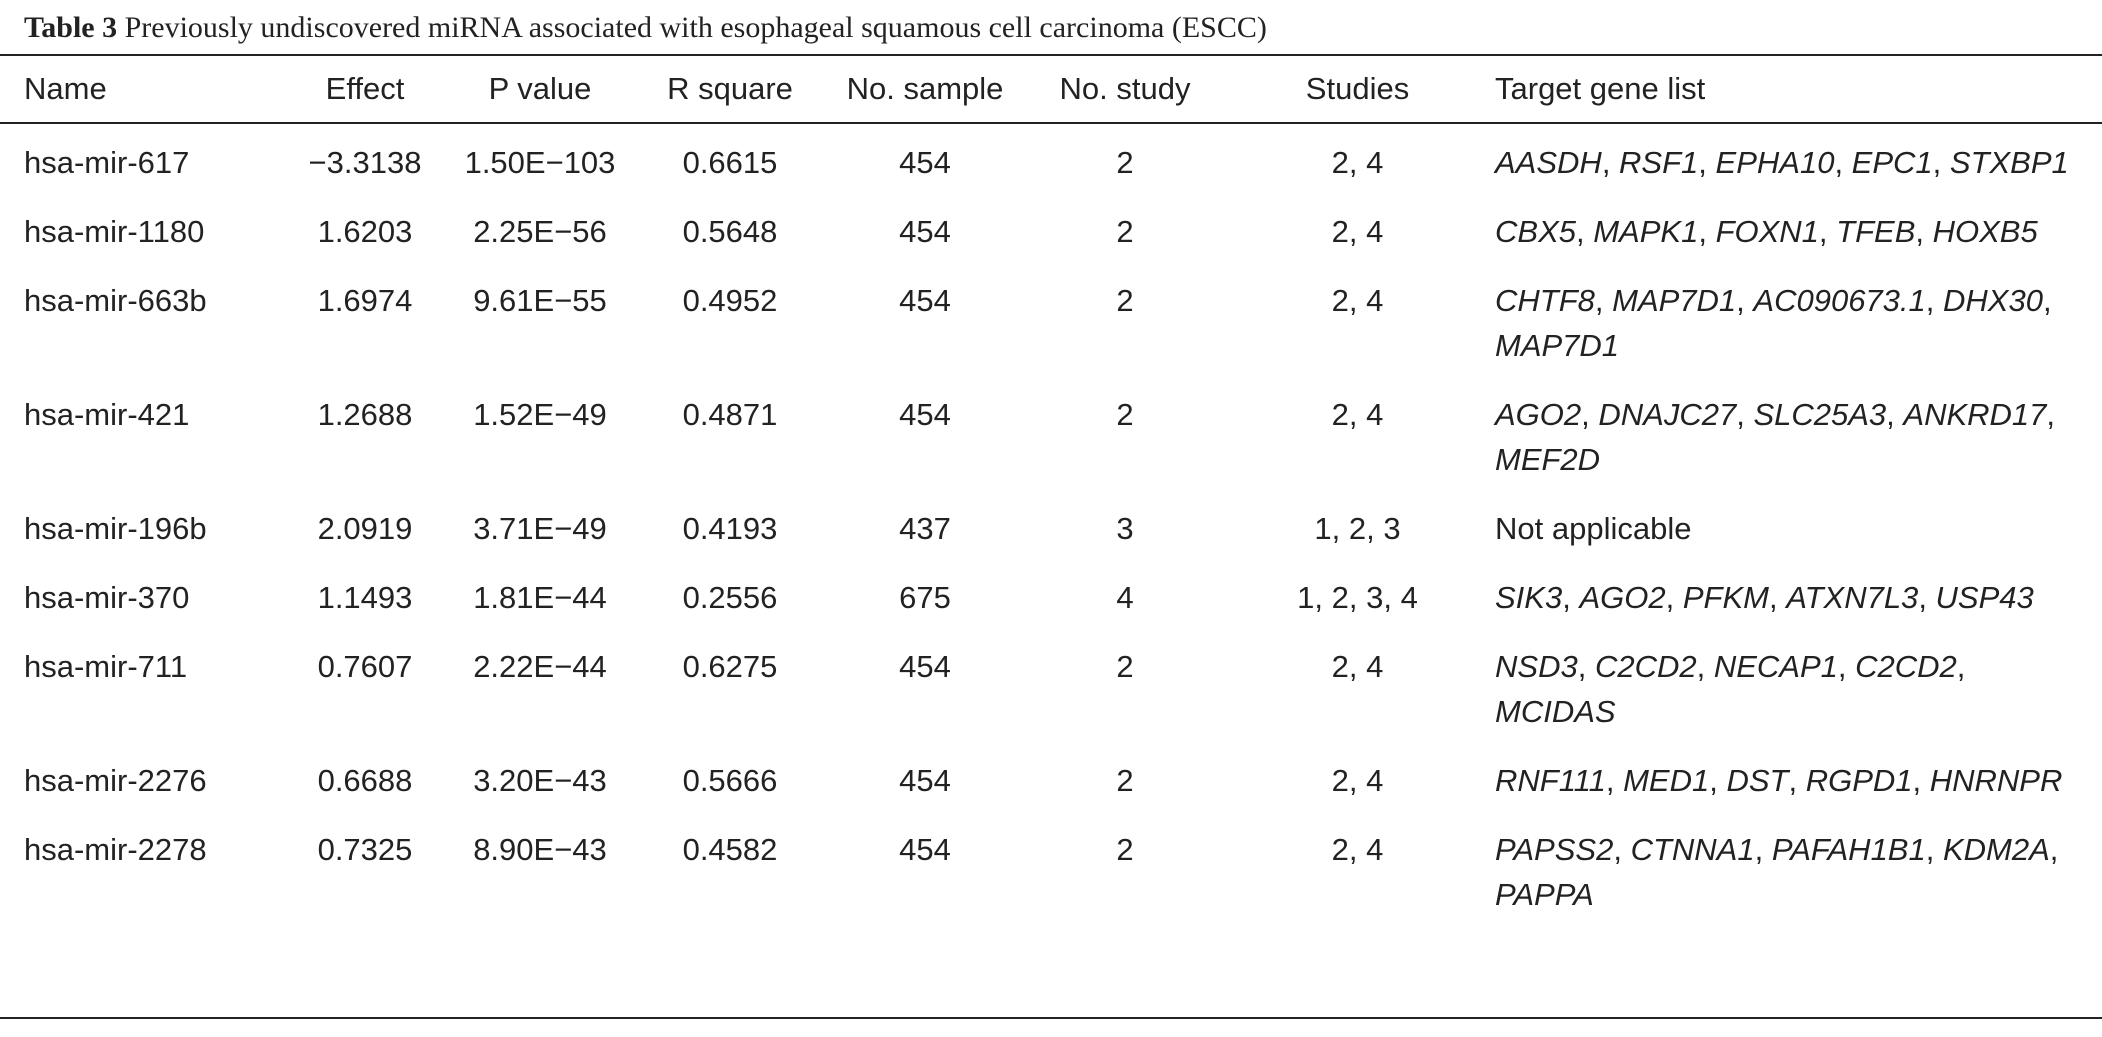 Image resolution: width=2102 pixels, height=1037 pixels. Describe the element at coordinates (1892, 162) in the screenshot. I see `gene-symbol: EPC1` at that location.